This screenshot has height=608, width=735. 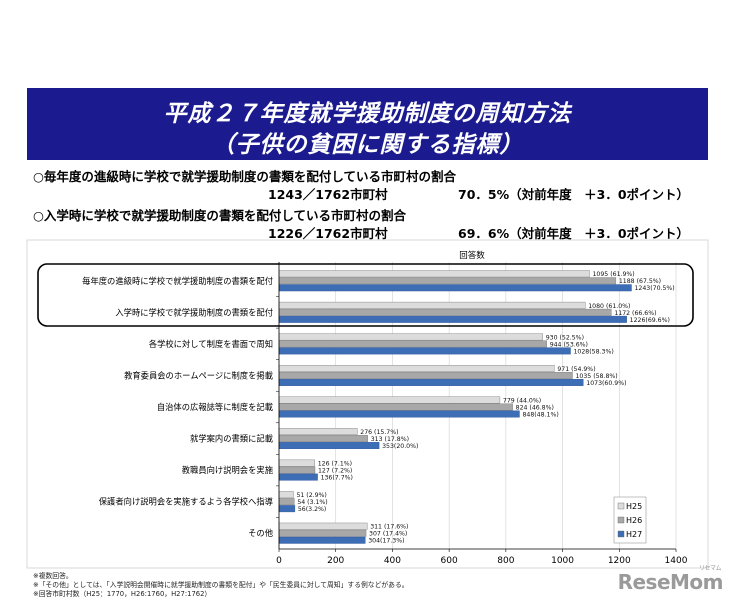 I want to click on data-label-h27: 304(17.3%), so click(x=386, y=541).